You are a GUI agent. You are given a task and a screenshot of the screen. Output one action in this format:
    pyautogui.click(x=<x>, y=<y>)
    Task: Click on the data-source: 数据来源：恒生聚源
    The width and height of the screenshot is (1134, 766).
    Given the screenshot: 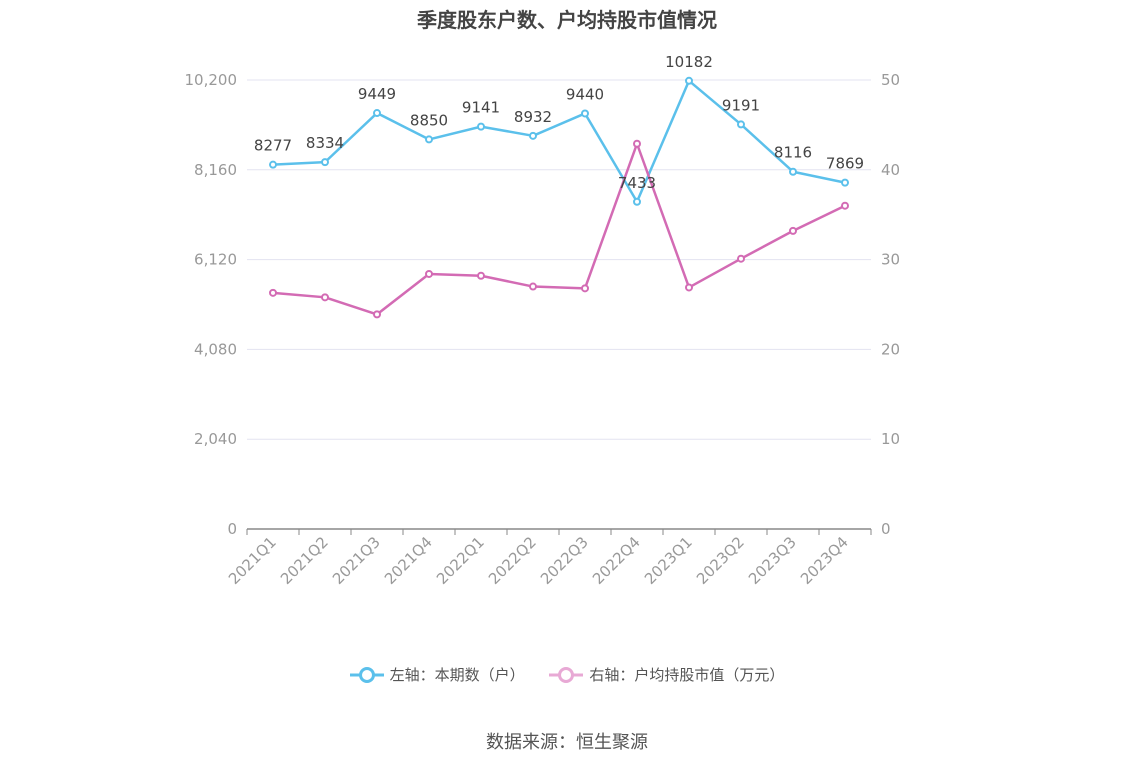 What is the action you would take?
    pyautogui.click(x=567, y=742)
    